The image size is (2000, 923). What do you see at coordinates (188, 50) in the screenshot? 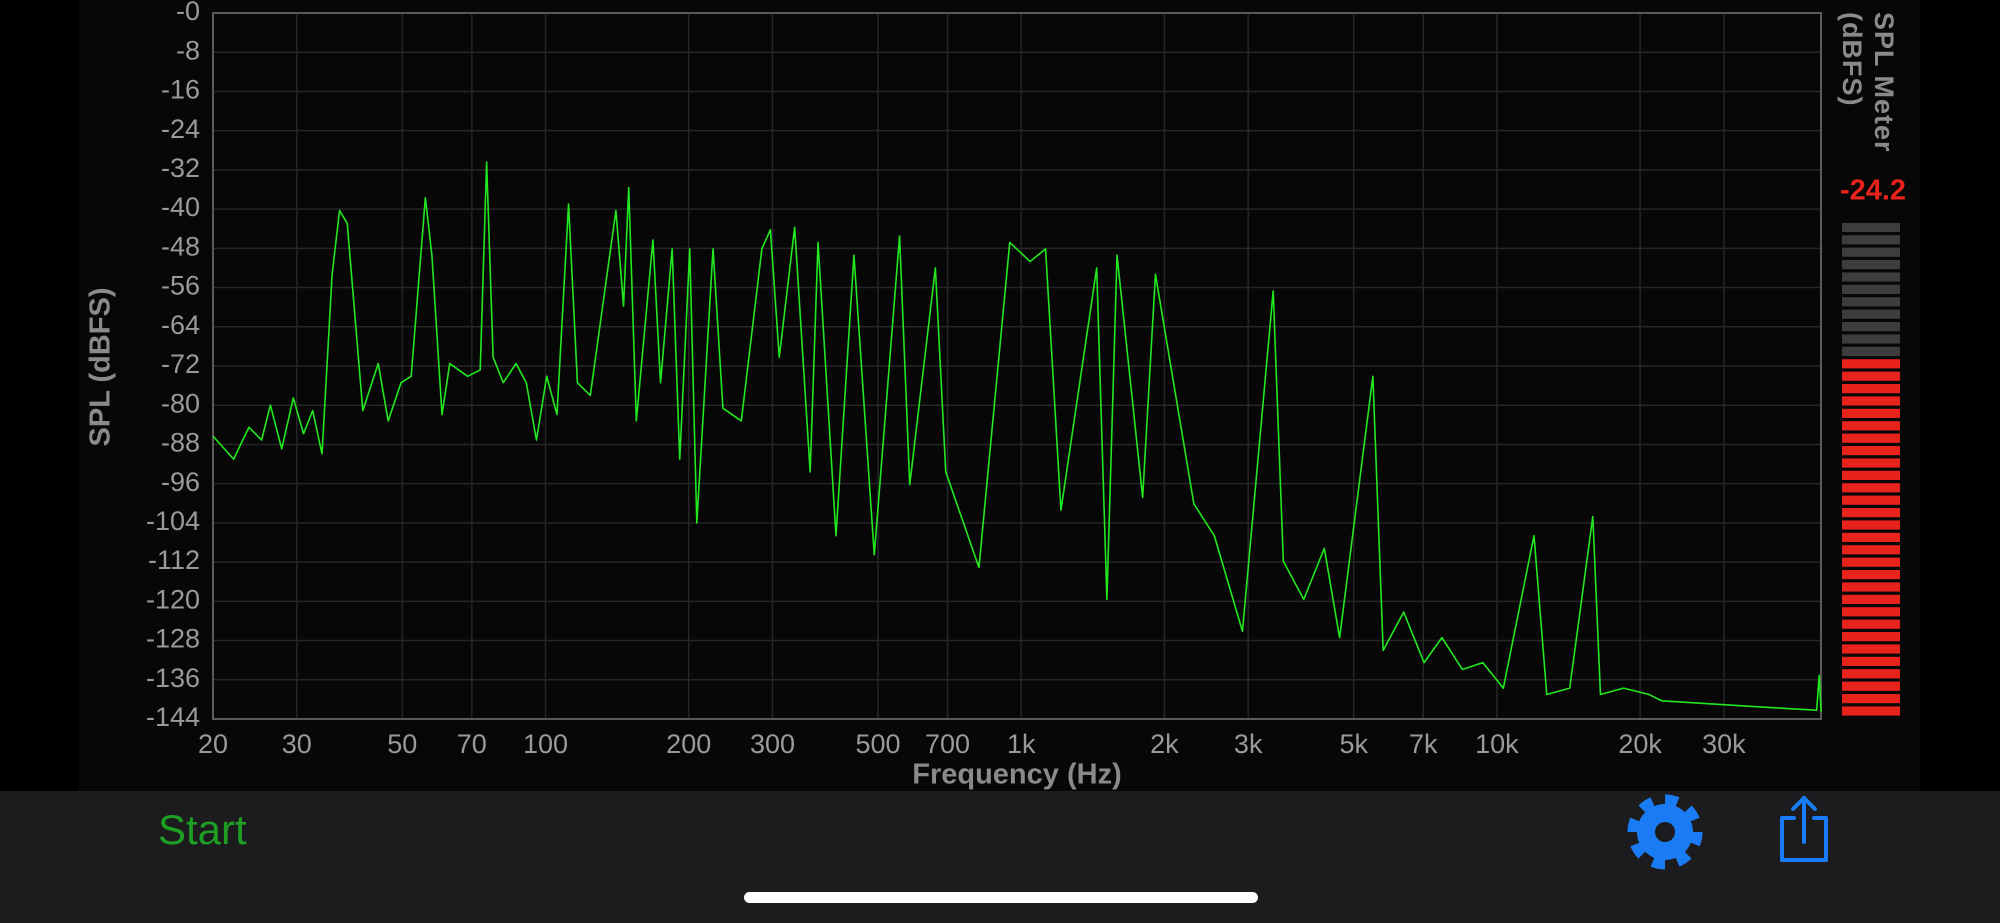
I see `y-tick-label: -8` at bounding box center [188, 50].